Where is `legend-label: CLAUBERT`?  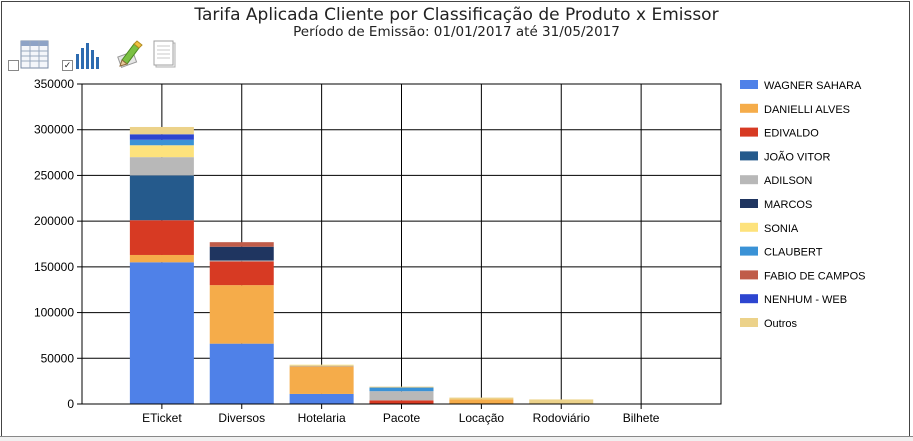
legend-label: CLAUBERT is located at coordinates (793, 253).